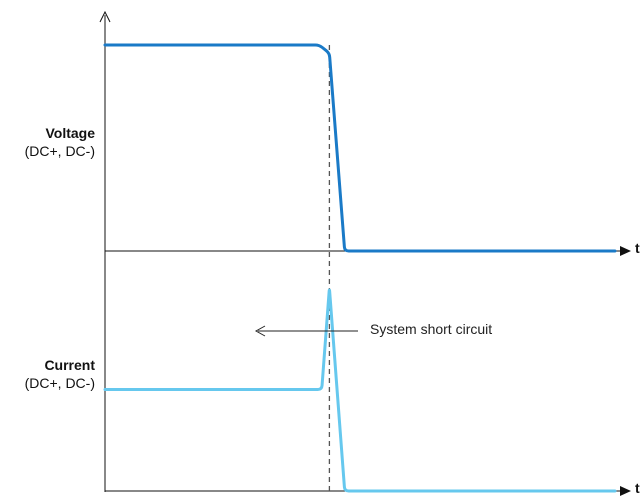 Image resolution: width=643 pixels, height=497 pixels. I want to click on voltage-label-sub: (DC+, DC-), so click(59, 151).